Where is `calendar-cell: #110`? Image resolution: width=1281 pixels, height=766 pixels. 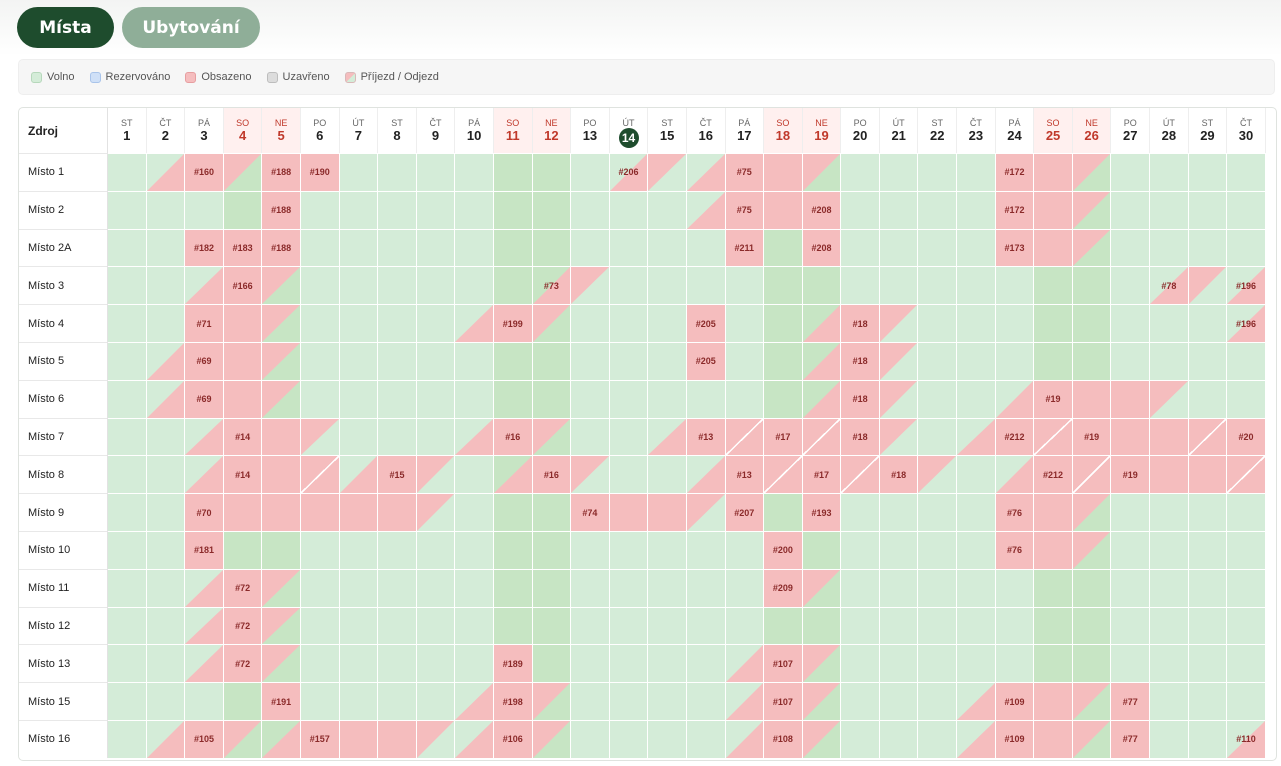 calendar-cell: #110 is located at coordinates (1246, 739).